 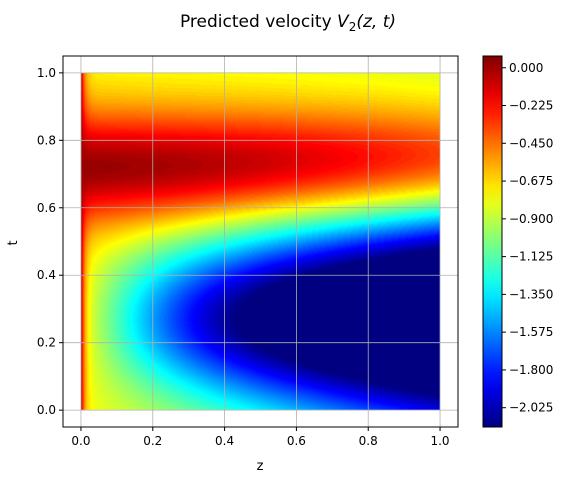 I want to click on chart-title-var: V, so click(x=343, y=22).